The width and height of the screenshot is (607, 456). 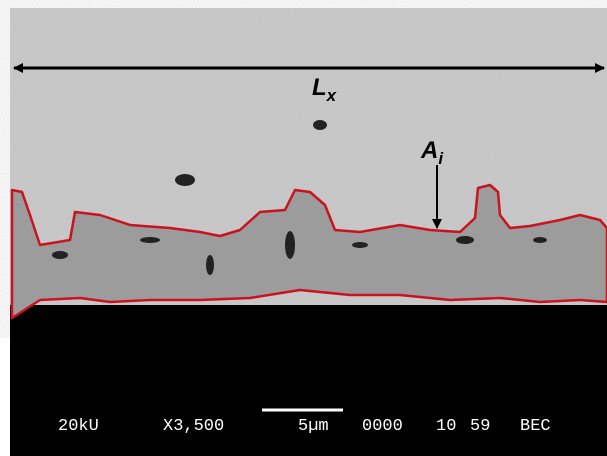 I want to click on image-id: 0000, so click(x=382, y=426).